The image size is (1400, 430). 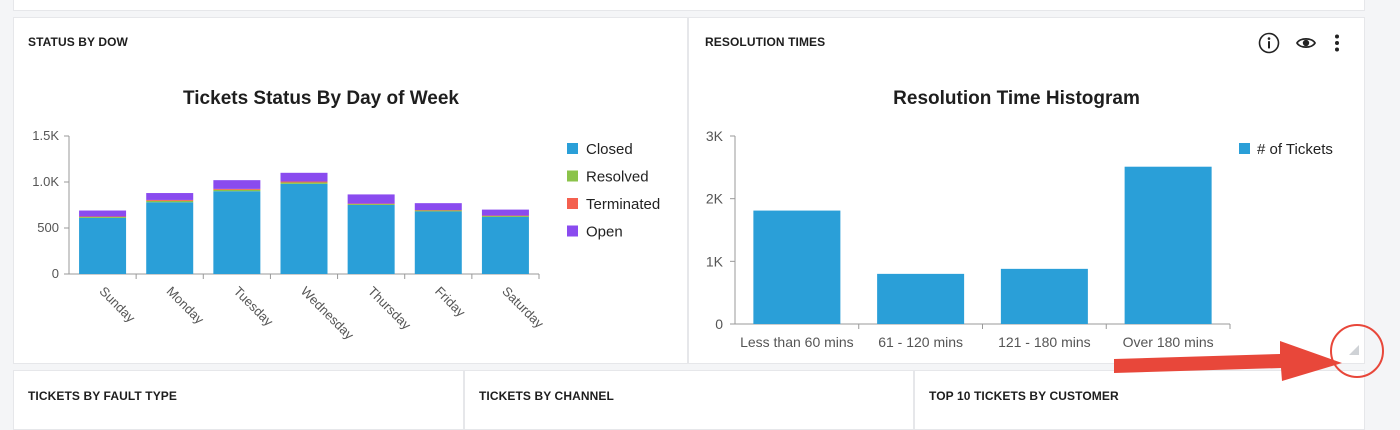 What do you see at coordinates (797, 342) in the screenshot?
I see `x-tick-label: Less than 60 mins` at bounding box center [797, 342].